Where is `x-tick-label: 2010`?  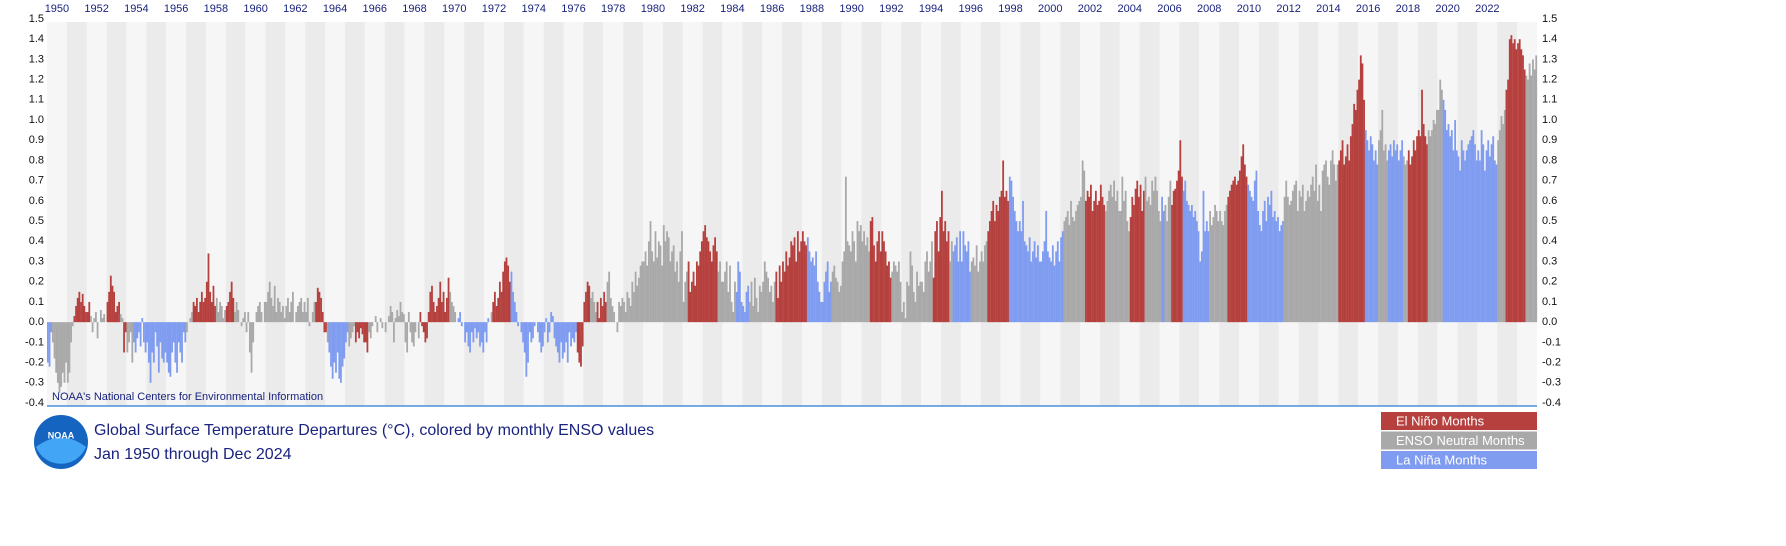
x-tick-label: 2010 is located at coordinates (1249, 9).